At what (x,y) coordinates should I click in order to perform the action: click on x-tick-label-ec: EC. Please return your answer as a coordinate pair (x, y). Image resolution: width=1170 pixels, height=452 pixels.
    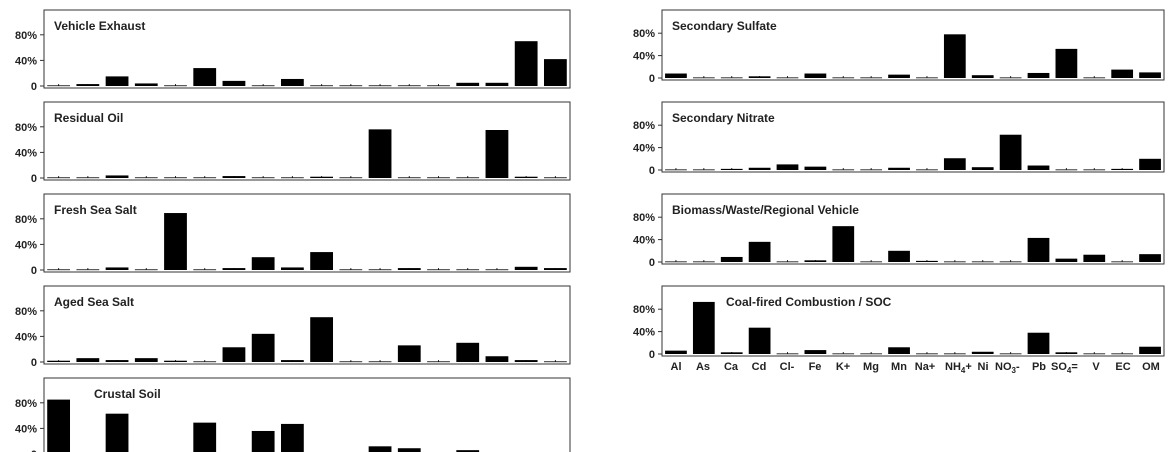
    Looking at the image, I should click on (1122, 367).